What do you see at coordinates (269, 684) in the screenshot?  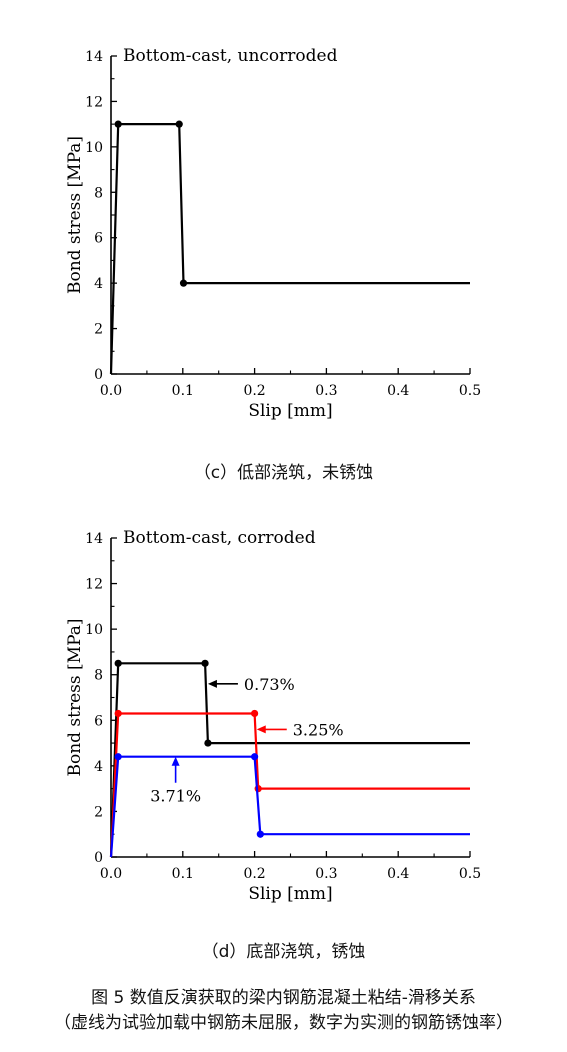 I see `annotation-label: 0.73%` at bounding box center [269, 684].